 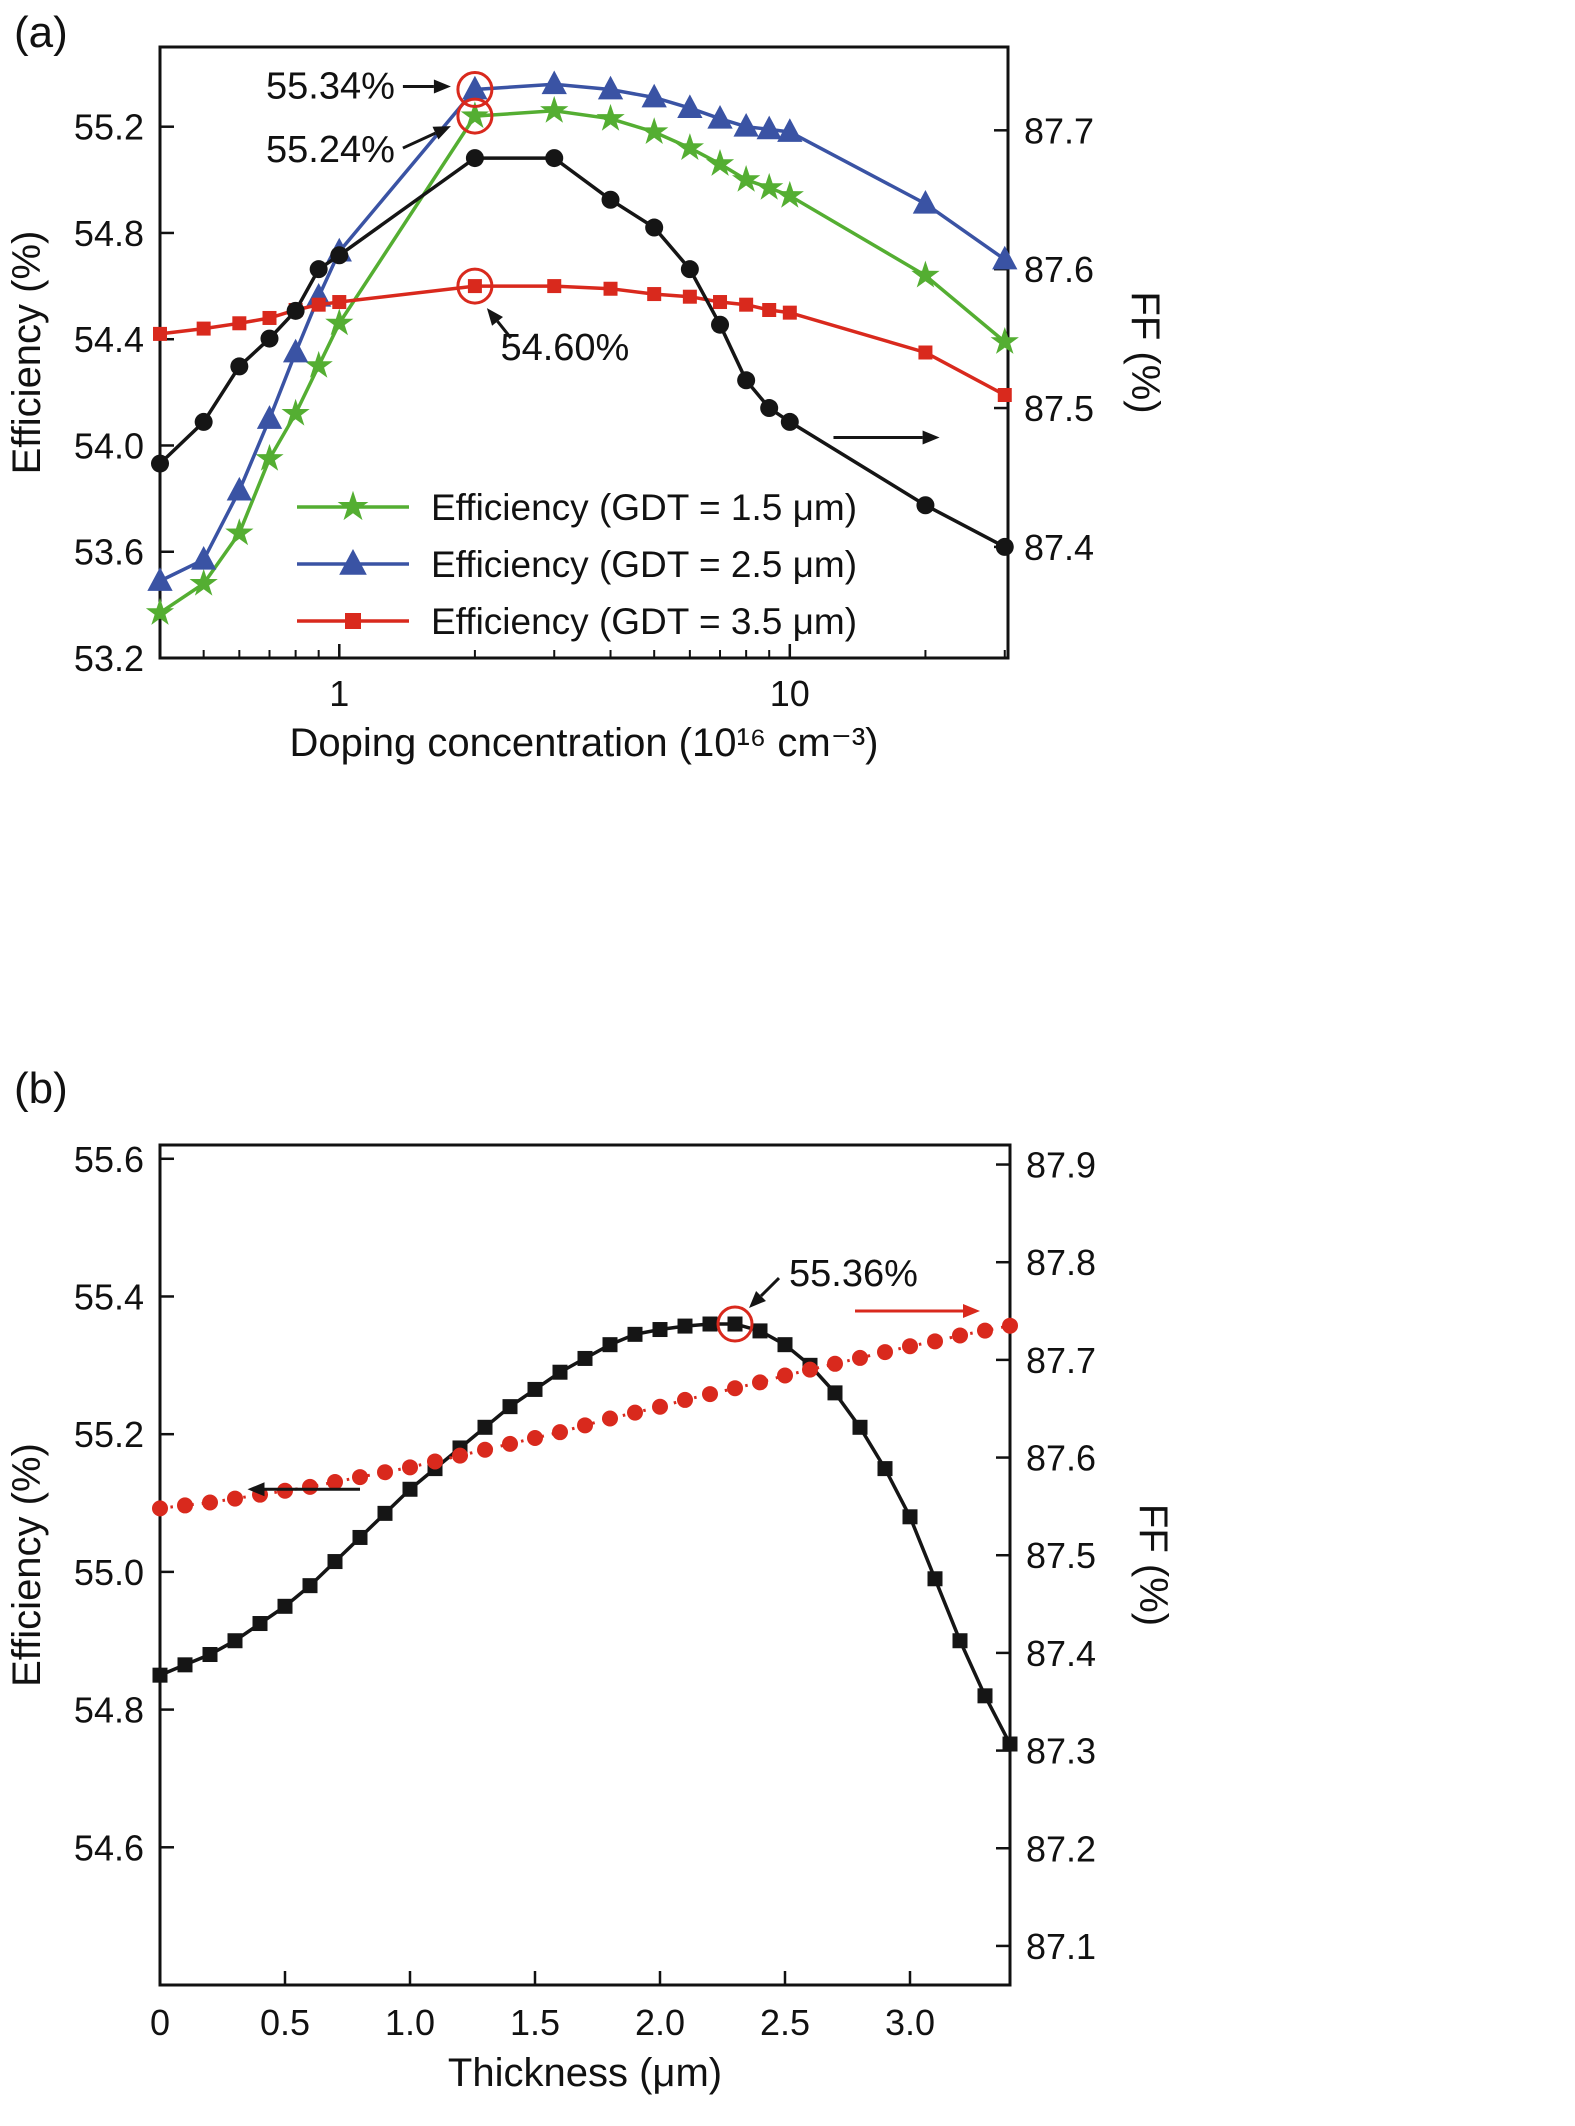 I want to click on x-tick-label: 1, so click(x=339, y=693).